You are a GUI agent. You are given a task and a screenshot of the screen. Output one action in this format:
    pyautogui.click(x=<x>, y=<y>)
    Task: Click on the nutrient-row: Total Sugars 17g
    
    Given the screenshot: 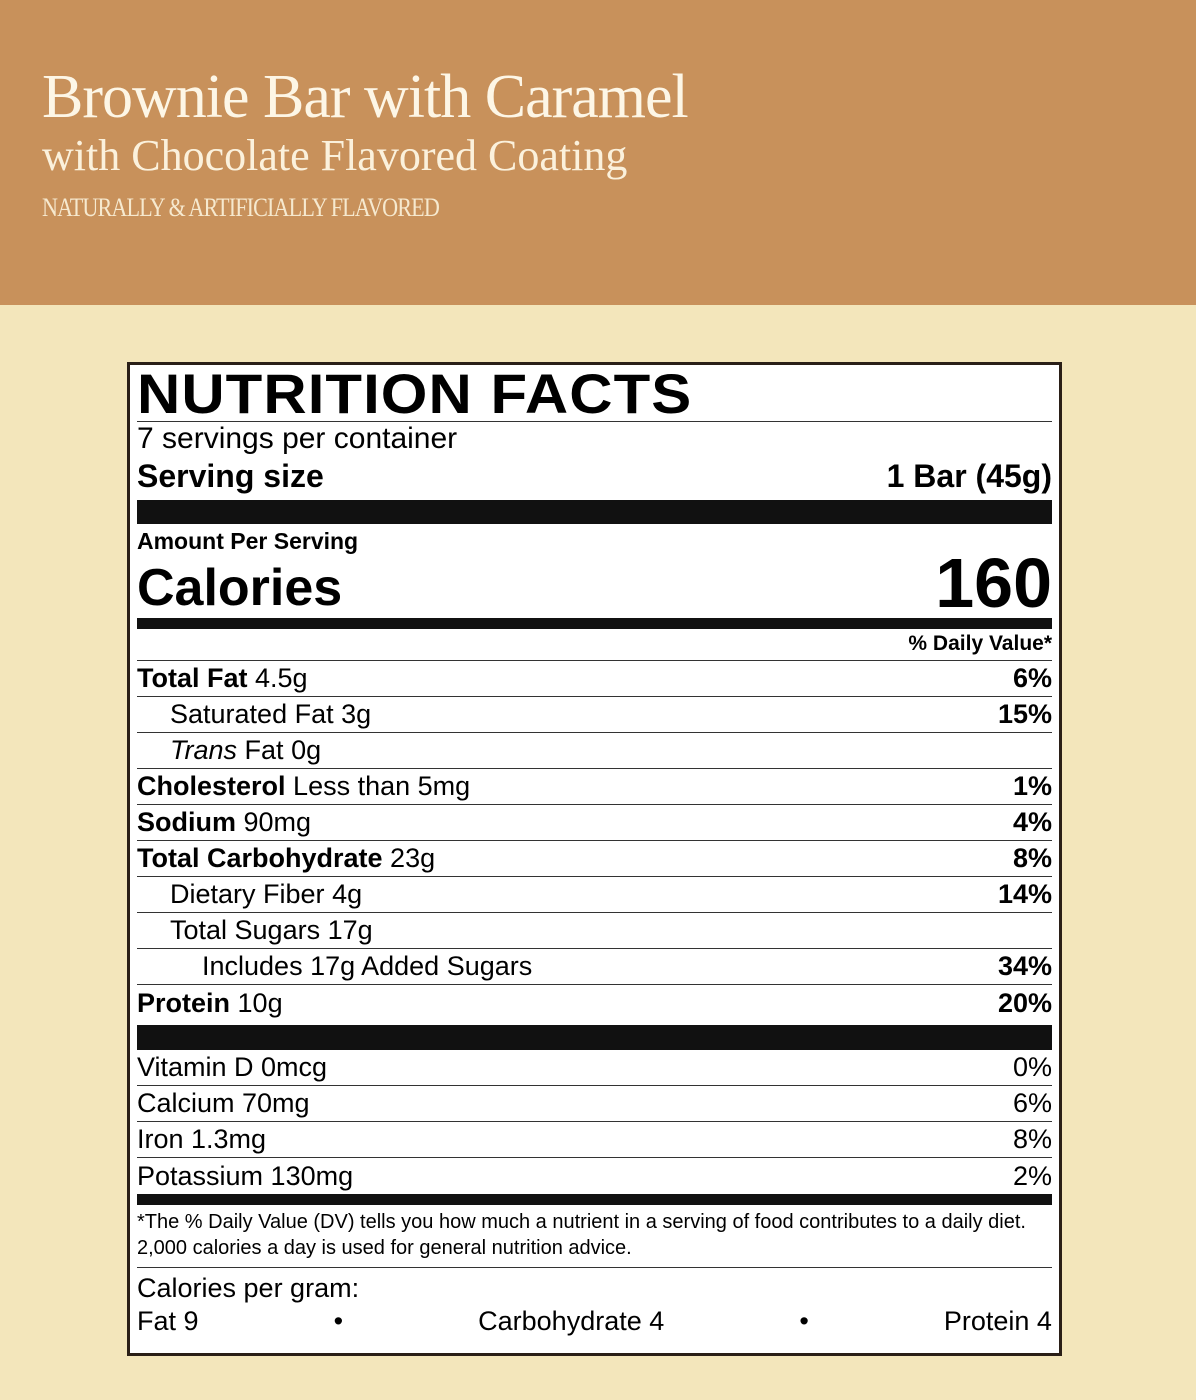 What is the action you would take?
    pyautogui.click(x=594, y=931)
    